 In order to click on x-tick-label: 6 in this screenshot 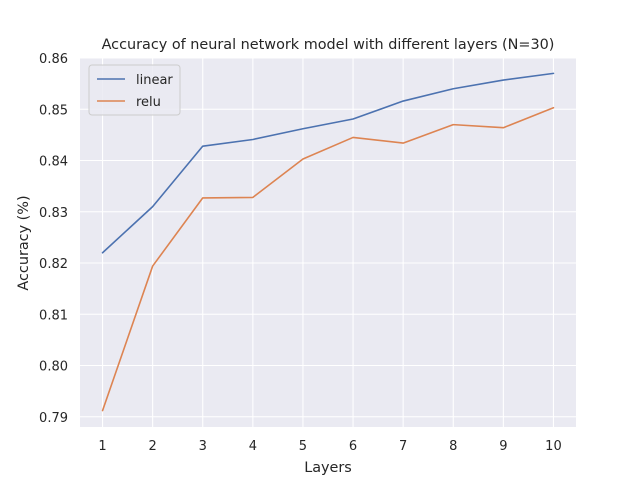, I will do `click(353, 446)`.